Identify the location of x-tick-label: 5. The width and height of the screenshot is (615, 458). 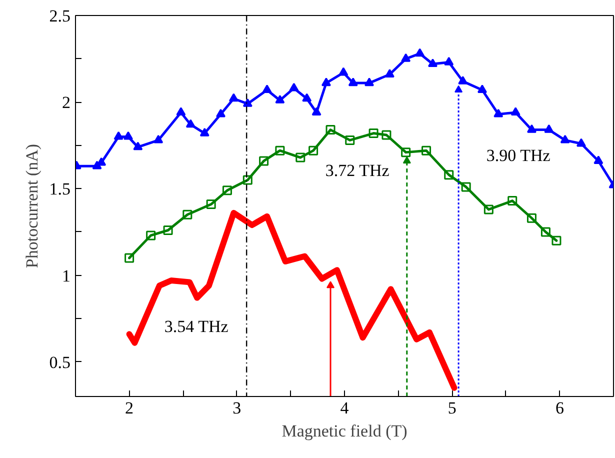
(452, 408).